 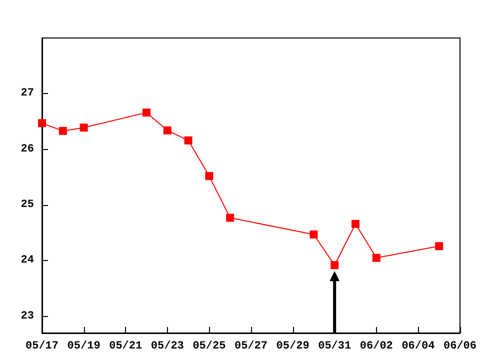 I want to click on x-tick-label: 06/06, so click(x=460, y=346).